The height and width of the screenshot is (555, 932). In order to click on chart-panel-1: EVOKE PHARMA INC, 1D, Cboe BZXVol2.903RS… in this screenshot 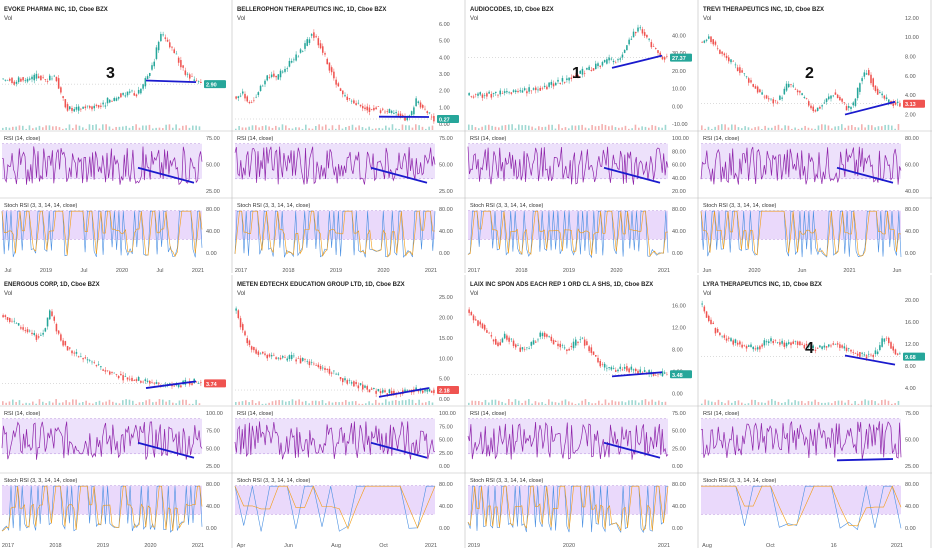, I will do `click(116, 137)`.